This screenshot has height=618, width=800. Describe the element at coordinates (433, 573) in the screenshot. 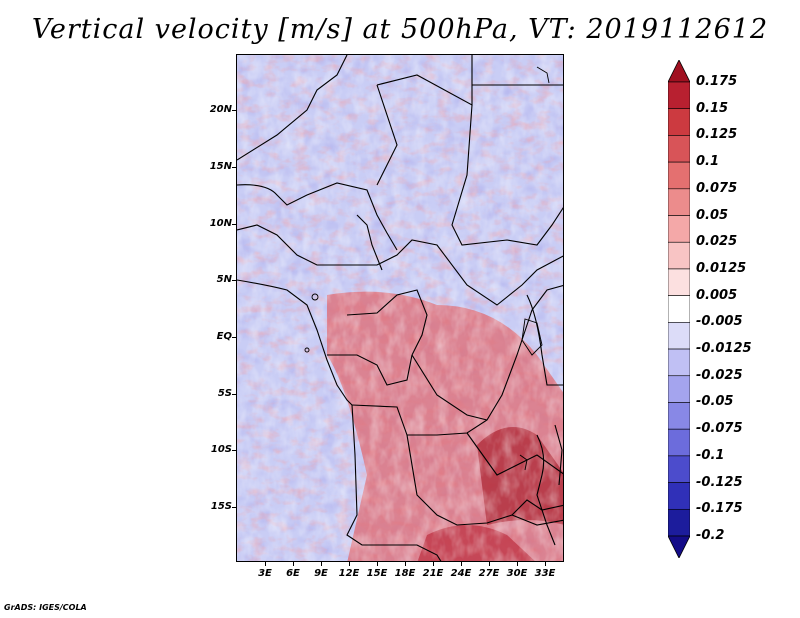

I see `lon-label-21e: 21E` at that location.